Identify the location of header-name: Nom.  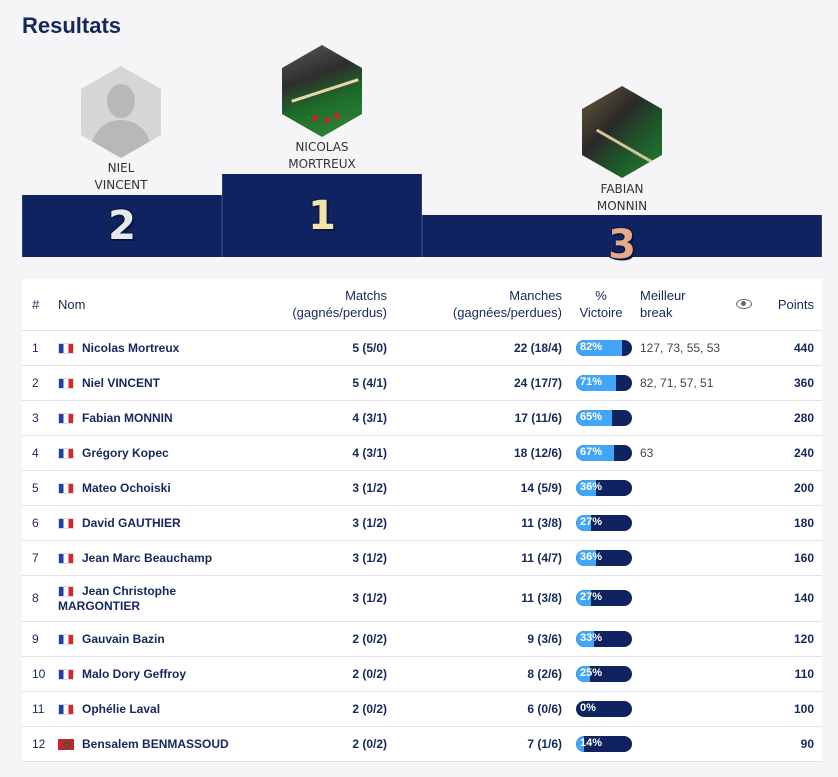
(160, 305).